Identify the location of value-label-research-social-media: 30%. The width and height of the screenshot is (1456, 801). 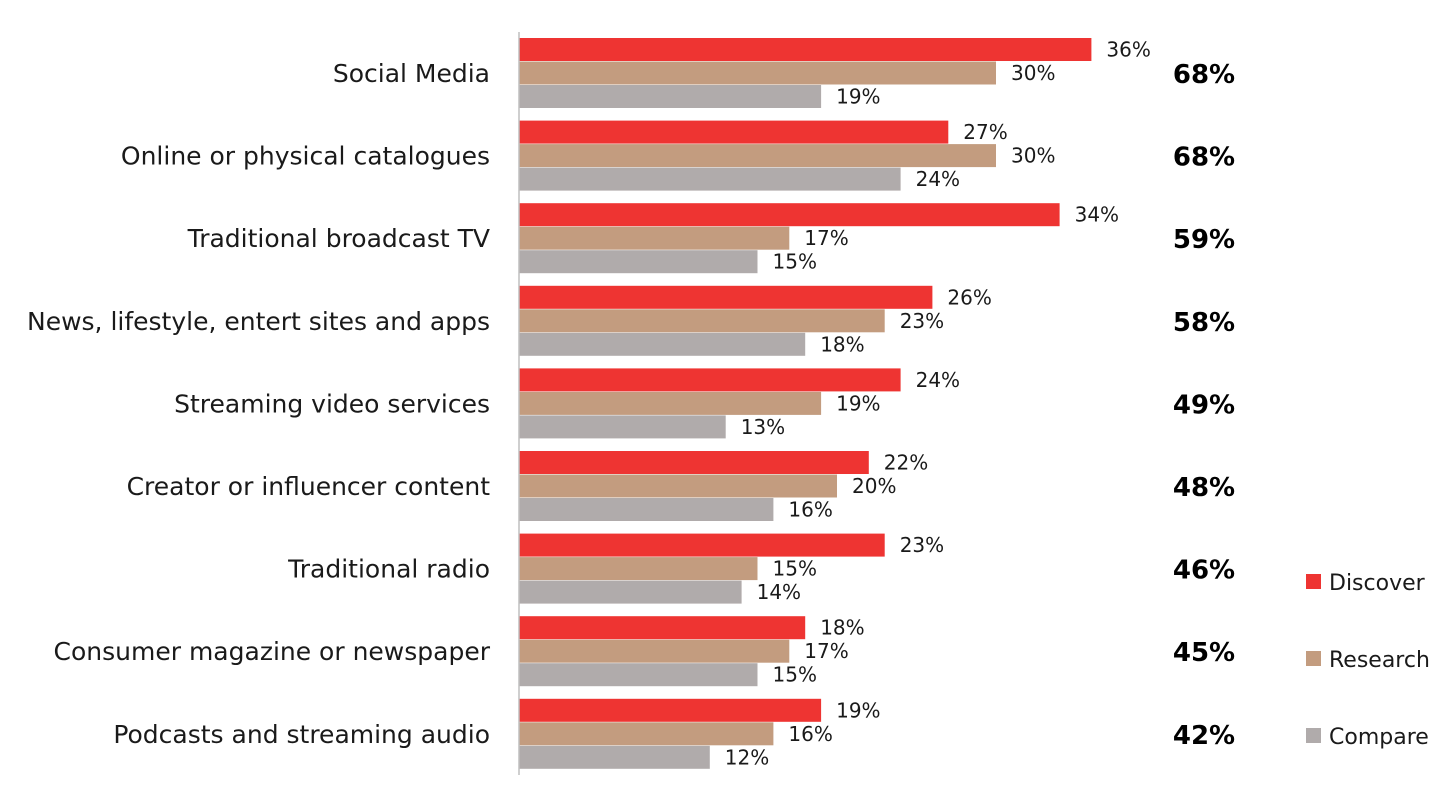
(1033, 73).